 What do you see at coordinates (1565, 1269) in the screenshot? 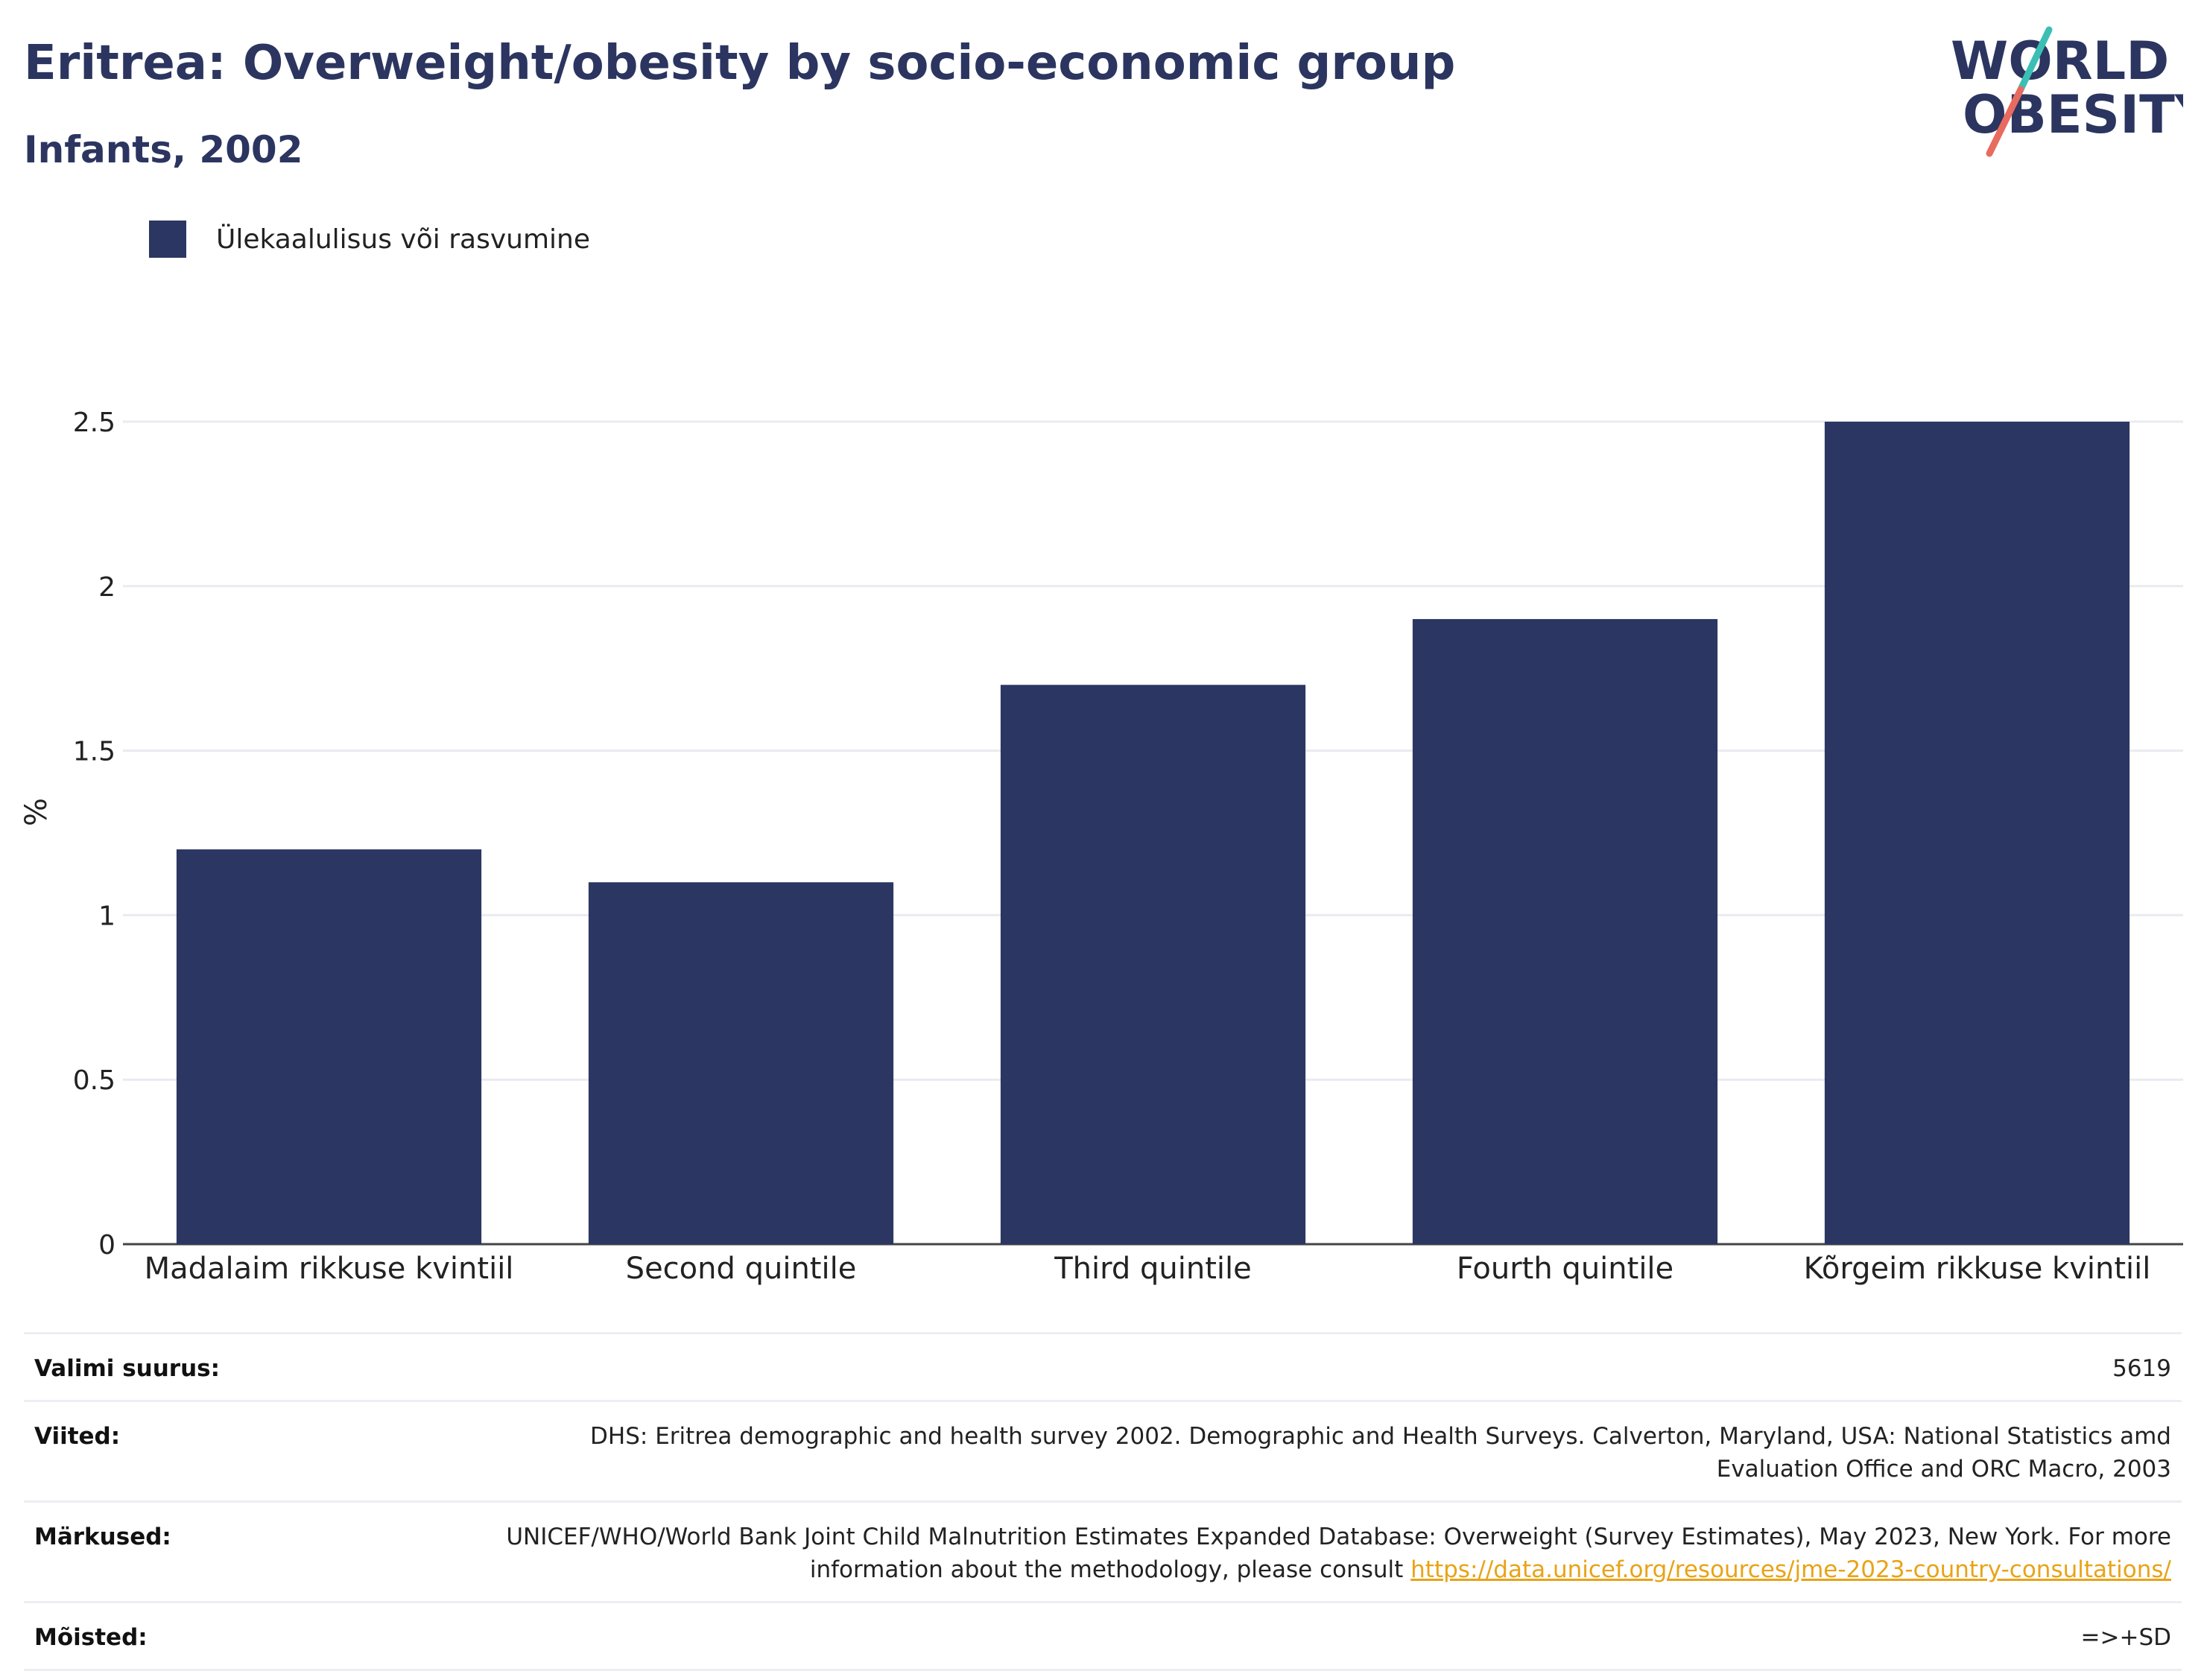
I see `x-tick-label: Fourth quintile` at bounding box center [1565, 1269].